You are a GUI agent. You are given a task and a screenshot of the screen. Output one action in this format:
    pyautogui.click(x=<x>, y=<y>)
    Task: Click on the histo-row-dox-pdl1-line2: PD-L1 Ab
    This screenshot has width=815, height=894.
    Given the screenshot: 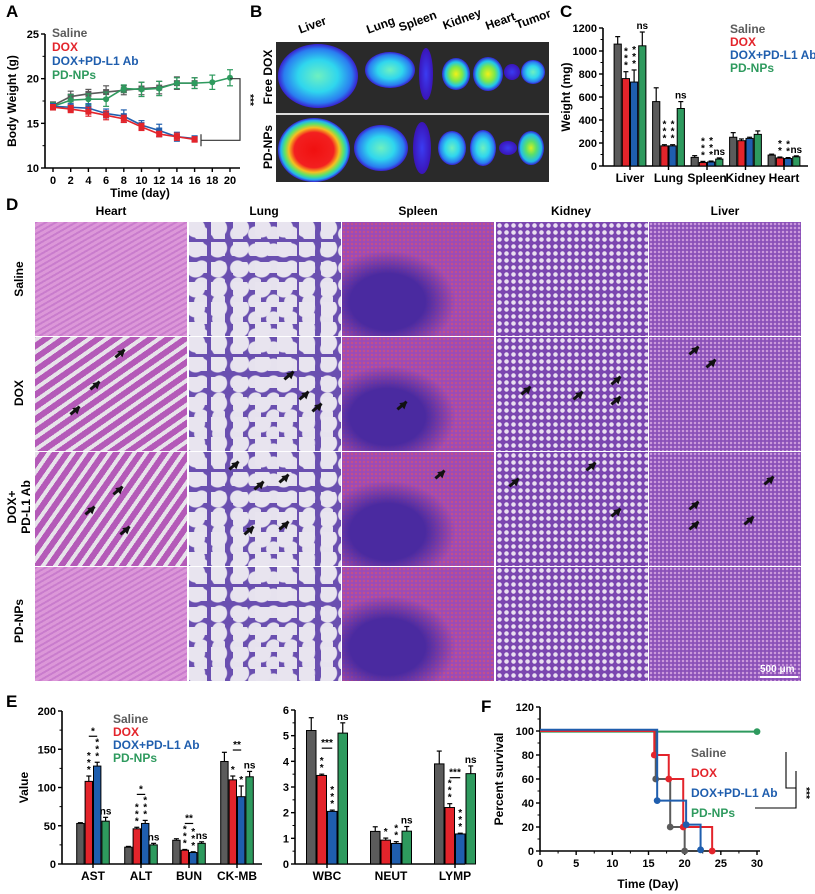 What is the action you would take?
    pyautogui.click(x=26, y=507)
    